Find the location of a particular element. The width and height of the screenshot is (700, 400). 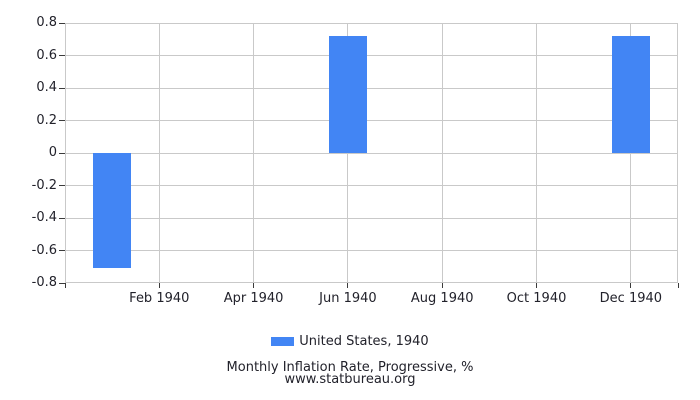

legend-swatch is located at coordinates (283, 341).